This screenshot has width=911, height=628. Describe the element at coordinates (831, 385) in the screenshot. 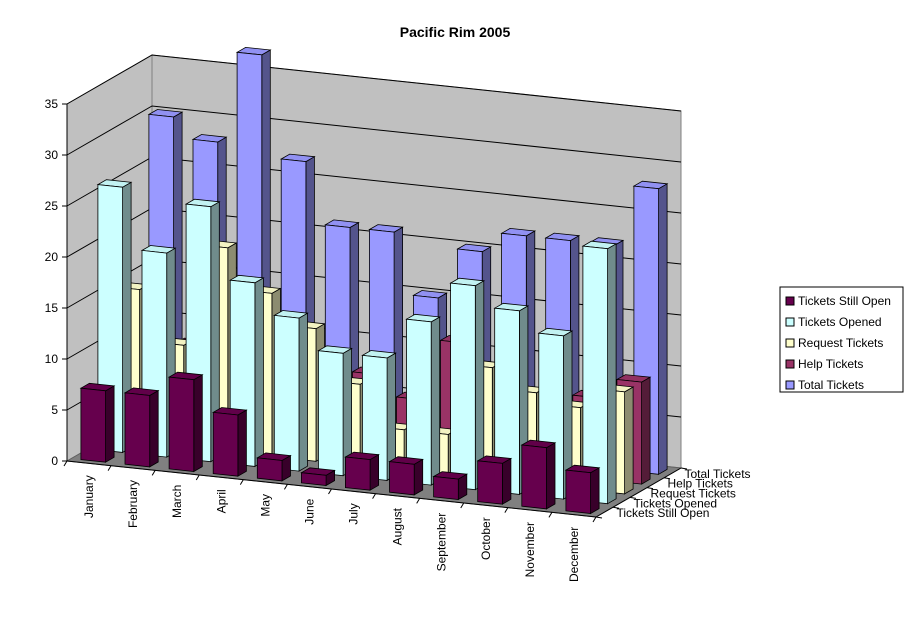

I see `legend-label: Total Tickets` at that location.